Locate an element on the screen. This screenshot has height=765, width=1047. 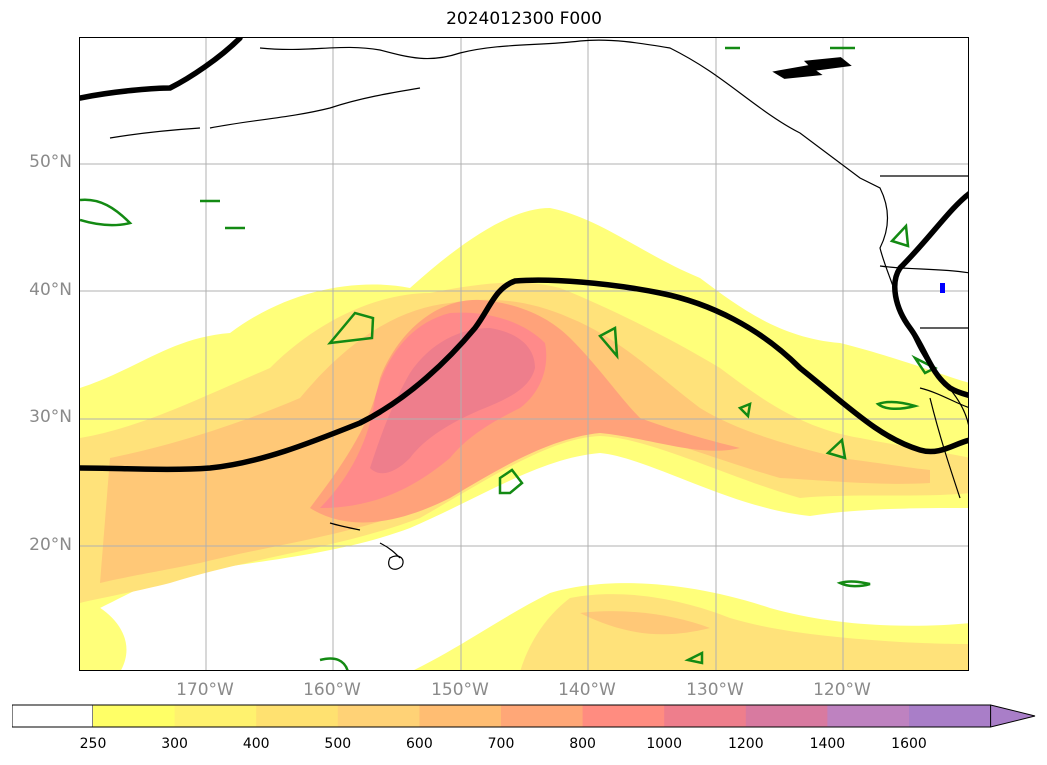
colorbar-tick-label: 1400 is located at coordinates (827, 744).